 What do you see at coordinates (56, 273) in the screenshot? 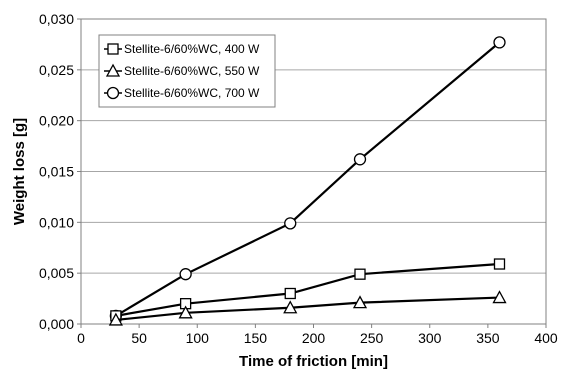
I see `y-tick-label: 0,005` at bounding box center [56, 273].